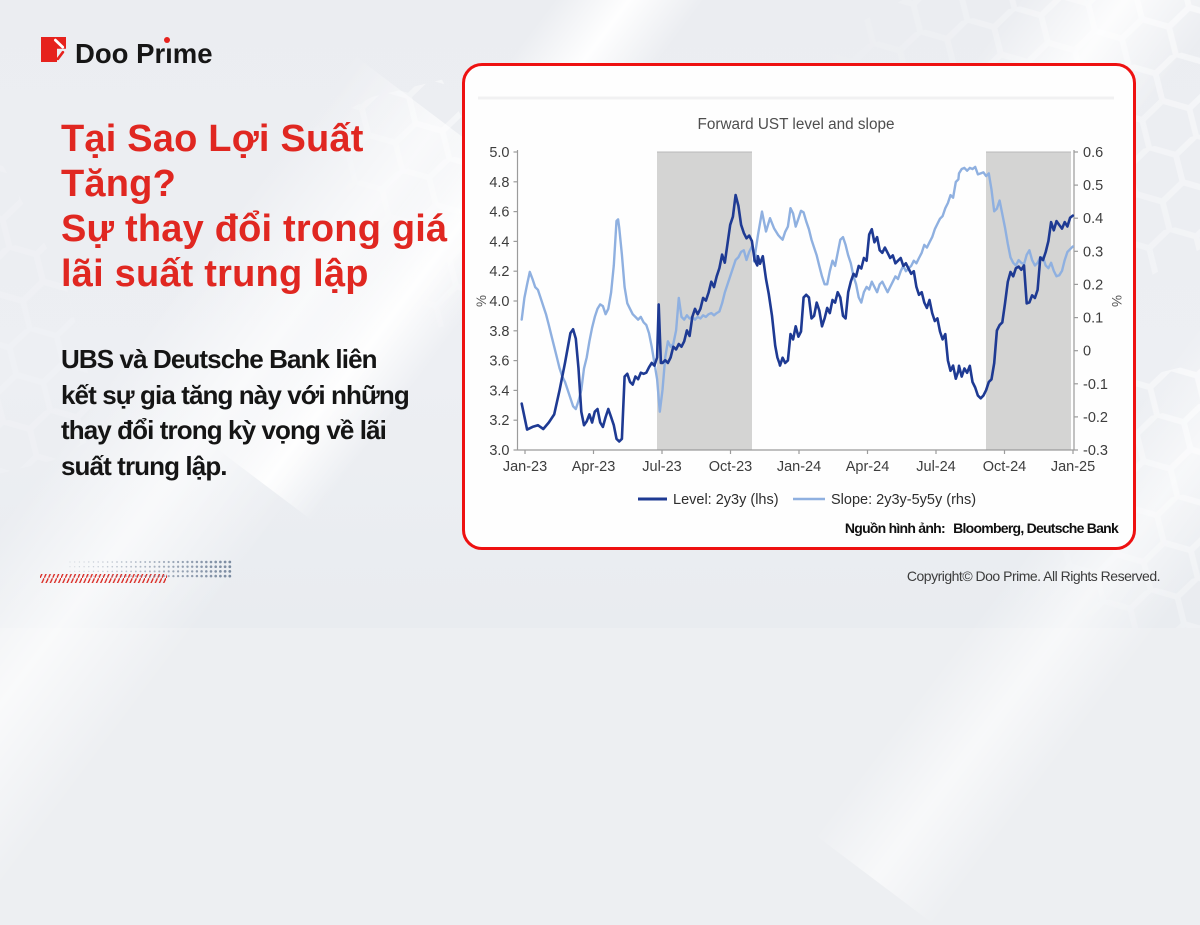  I want to click on svg-text: Apr-23, so click(594, 467).